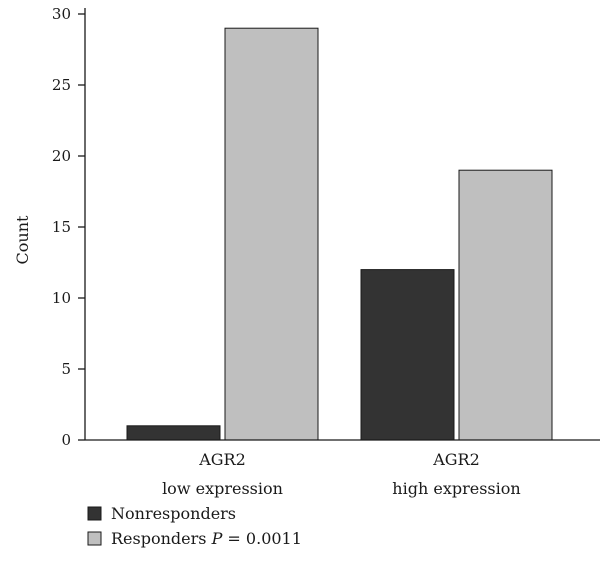 This screenshot has width=603, height=564. I want to click on y-tick-label: 15, so click(61, 227).